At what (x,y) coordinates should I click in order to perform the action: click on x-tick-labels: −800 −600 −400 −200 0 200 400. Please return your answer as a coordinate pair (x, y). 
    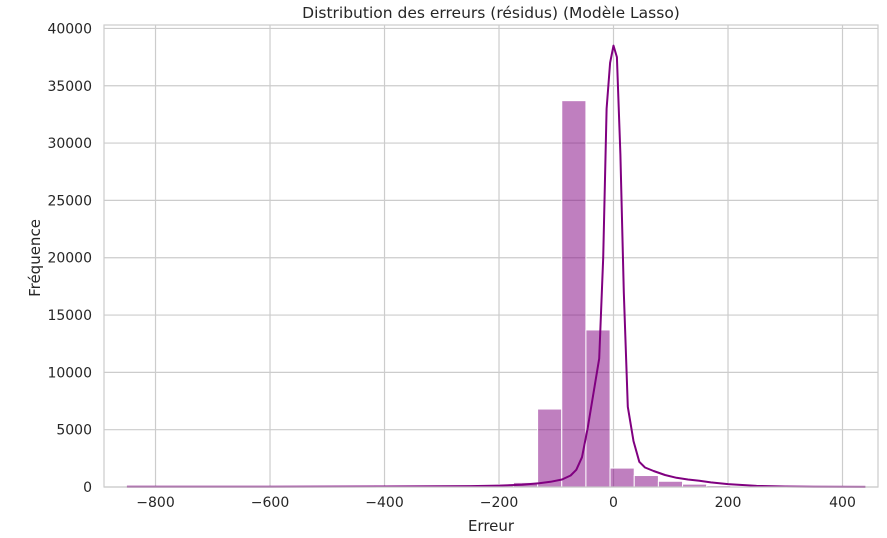
    Looking at the image, I should click on (496, 503).